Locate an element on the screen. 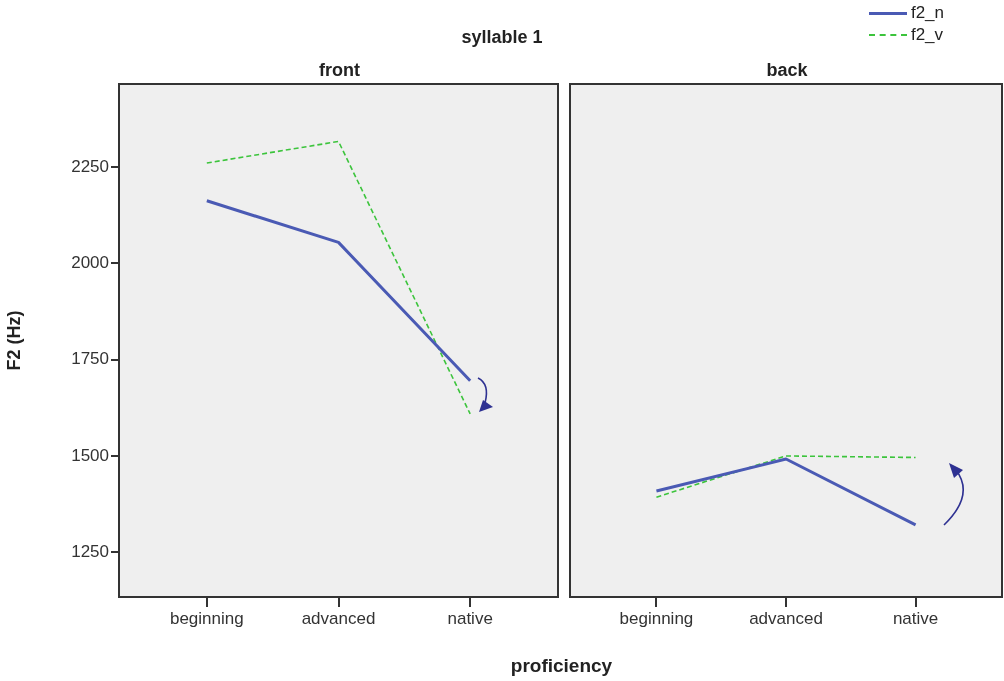 Image resolution: width=1004 pixels, height=681 pixels. text: syllable 1 is located at coordinates (502, 37).